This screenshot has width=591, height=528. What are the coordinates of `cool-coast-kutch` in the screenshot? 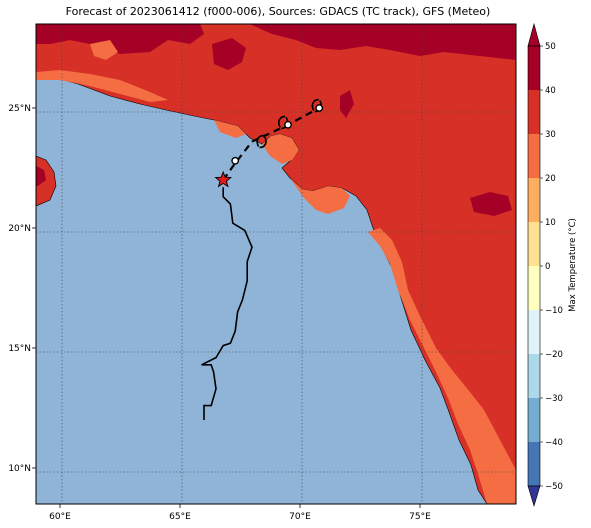 It's located at (280, 149).